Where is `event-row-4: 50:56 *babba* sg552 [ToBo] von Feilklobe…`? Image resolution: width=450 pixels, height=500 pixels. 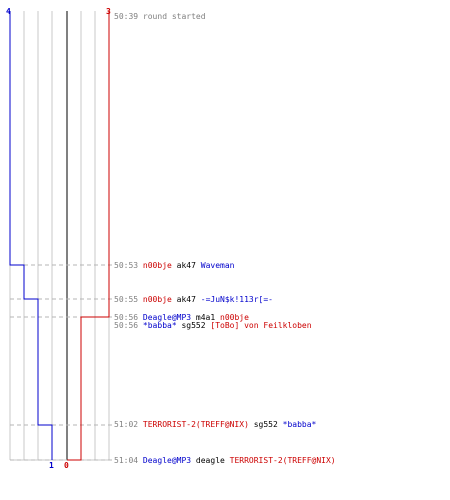 event-row-4: 50:56 *babba* sg552 [ToBo] von Feilklobe… is located at coordinates (213, 325).